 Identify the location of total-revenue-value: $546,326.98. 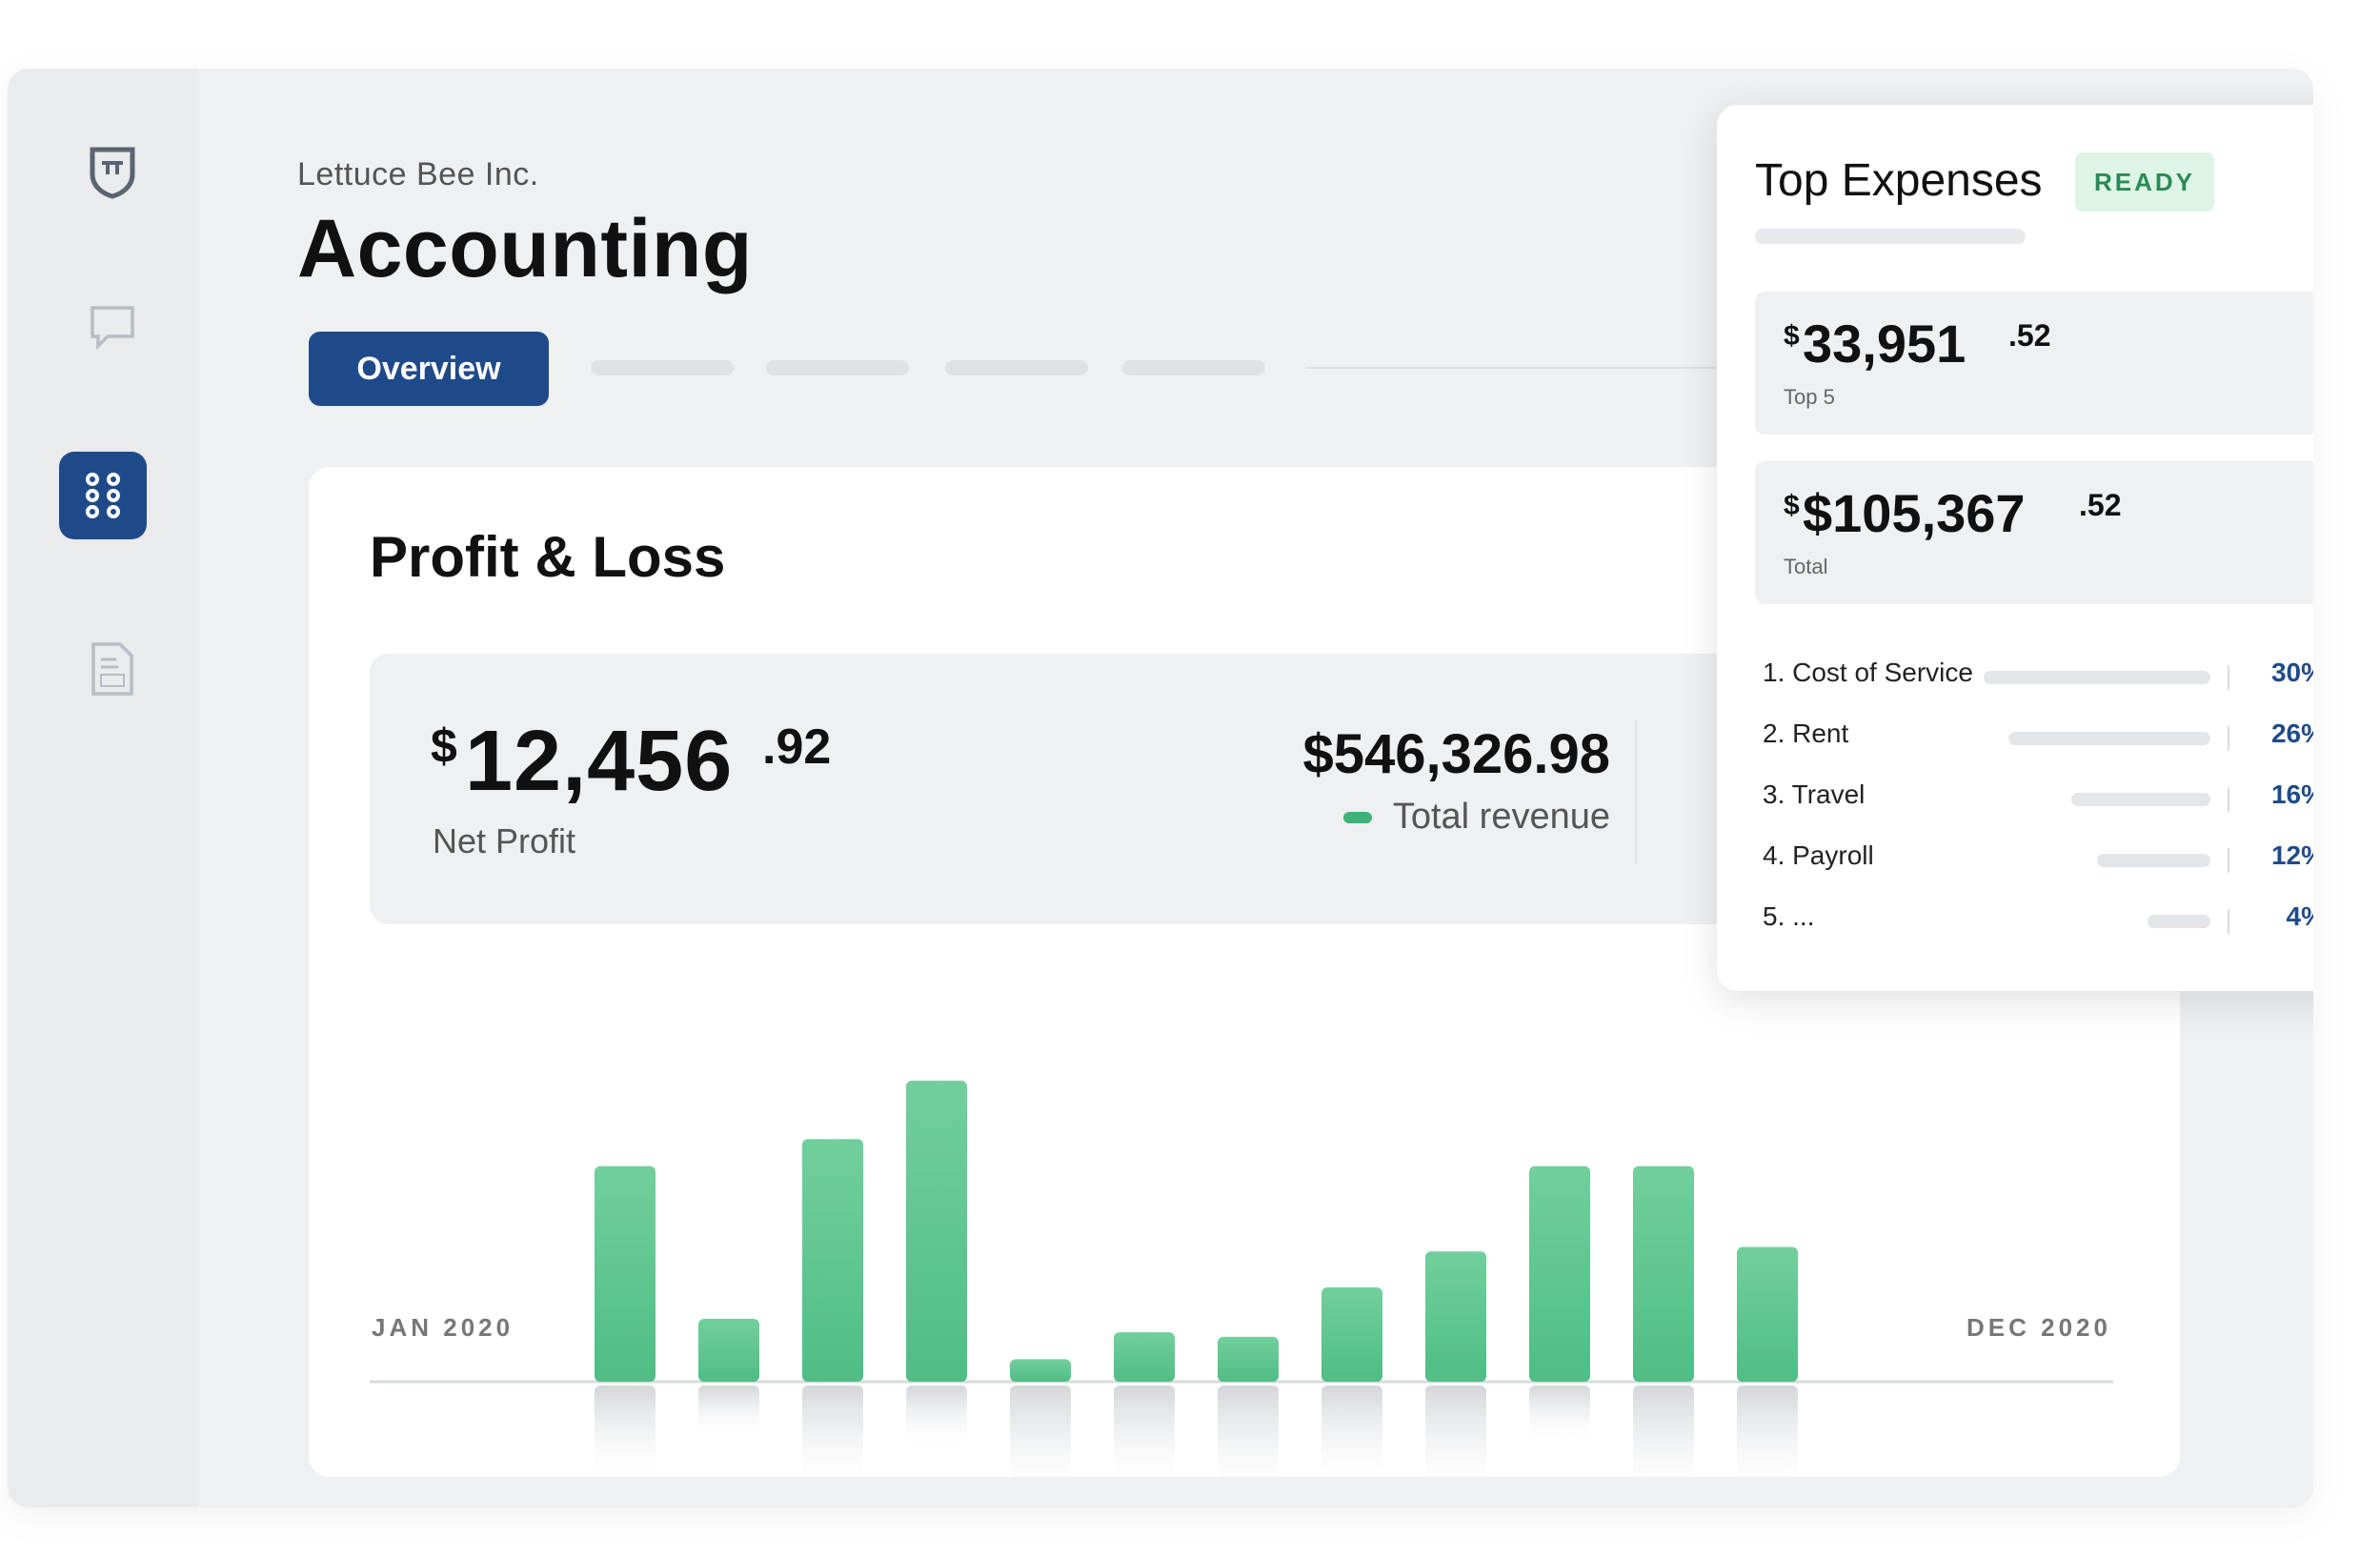
(1456, 754).